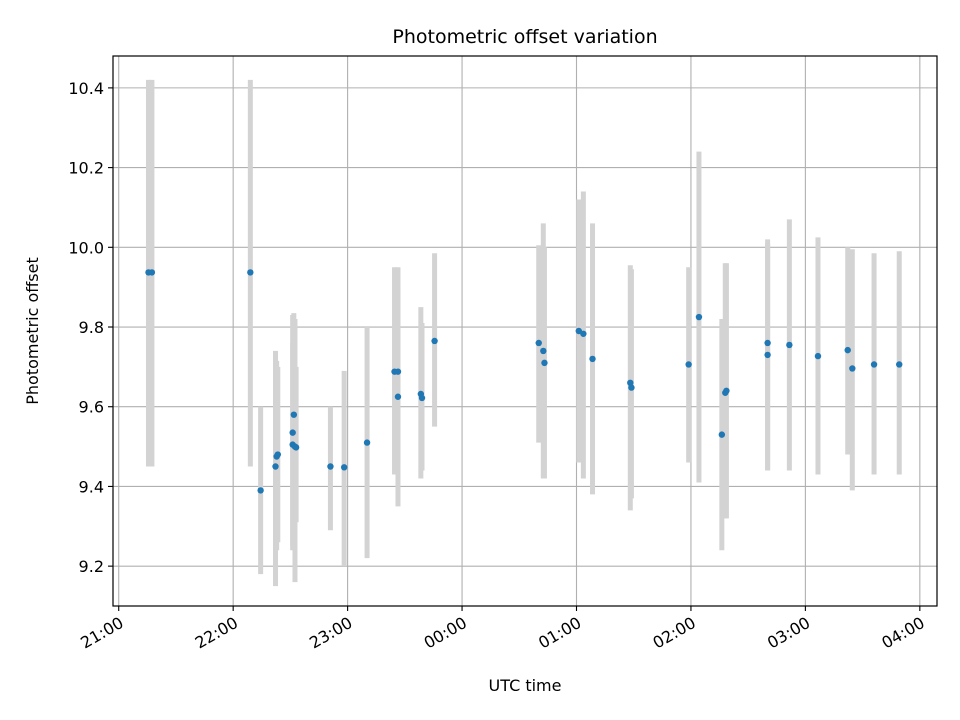  What do you see at coordinates (32, 331) in the screenshot?
I see `y-axis-label: Photometric offset` at bounding box center [32, 331].